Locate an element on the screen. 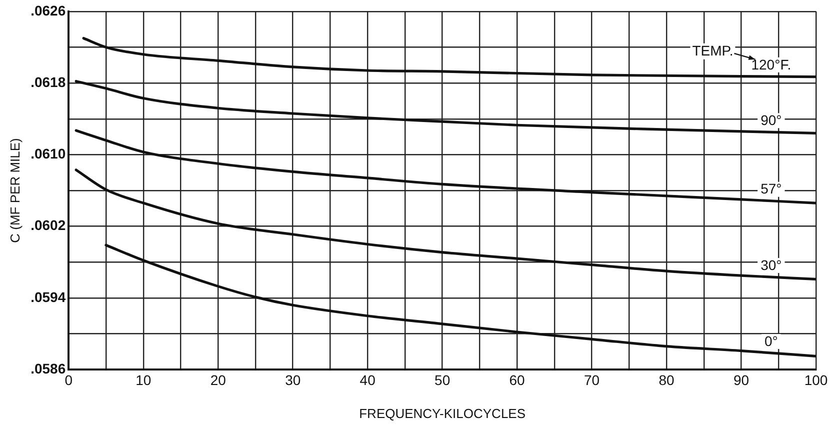  x-tick-label: 70 is located at coordinates (592, 380).